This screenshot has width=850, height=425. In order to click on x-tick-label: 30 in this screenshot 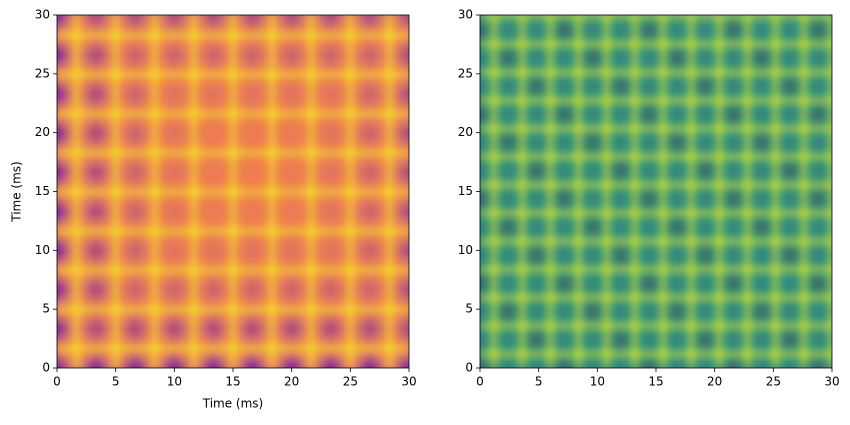, I will do `click(408, 382)`.